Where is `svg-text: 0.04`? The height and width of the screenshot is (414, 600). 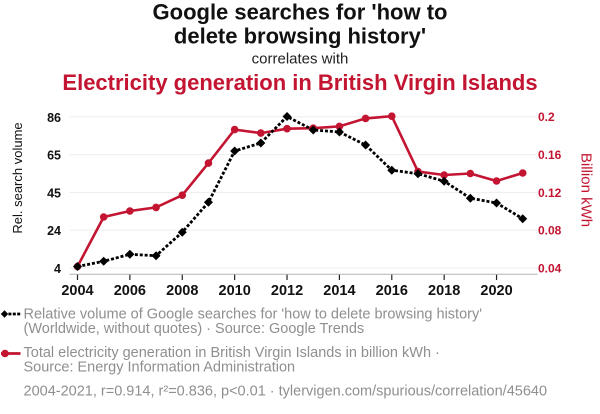 svg-text: 0.04 is located at coordinates (550, 268).